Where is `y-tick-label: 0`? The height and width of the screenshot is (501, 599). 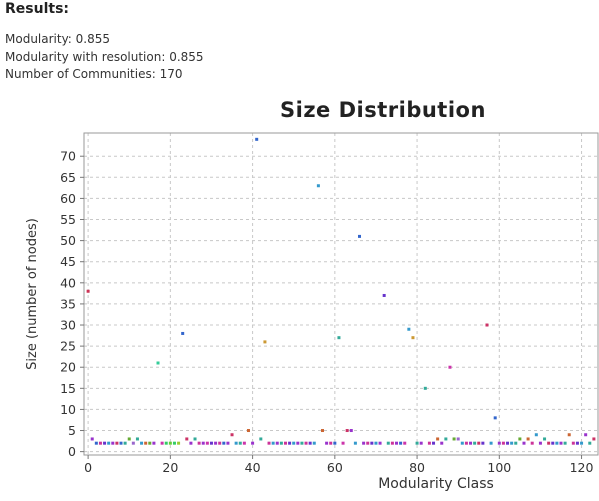 y-tick-label: 0 is located at coordinates (72, 451).